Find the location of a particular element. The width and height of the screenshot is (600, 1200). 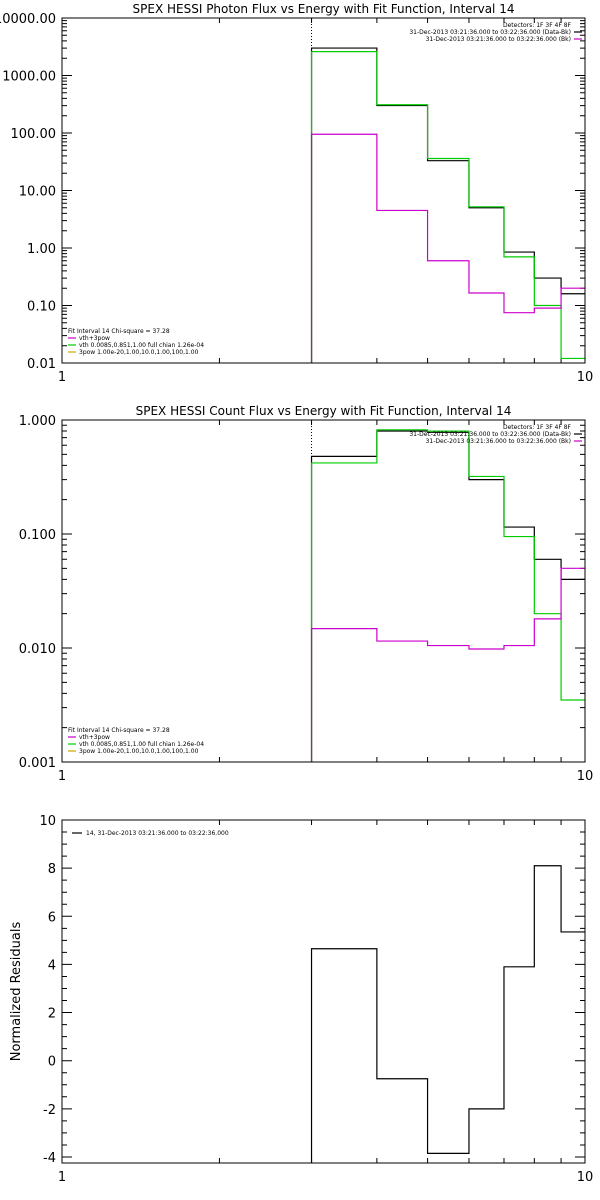

panel-1-ytick-label: 10000.00 is located at coordinates (28, 19).